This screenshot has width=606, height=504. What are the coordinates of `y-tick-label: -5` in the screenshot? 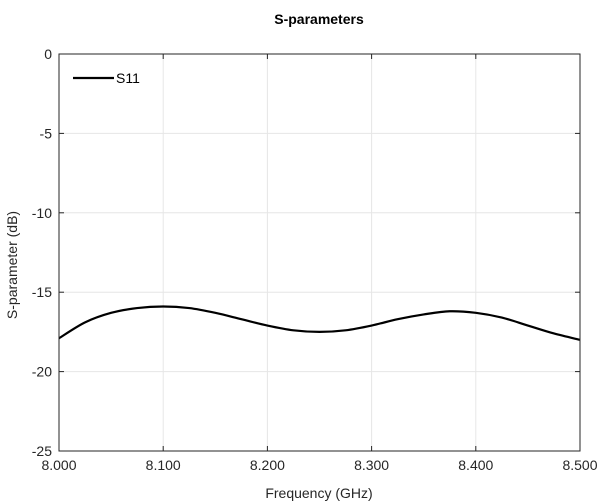 It's located at (46, 133).